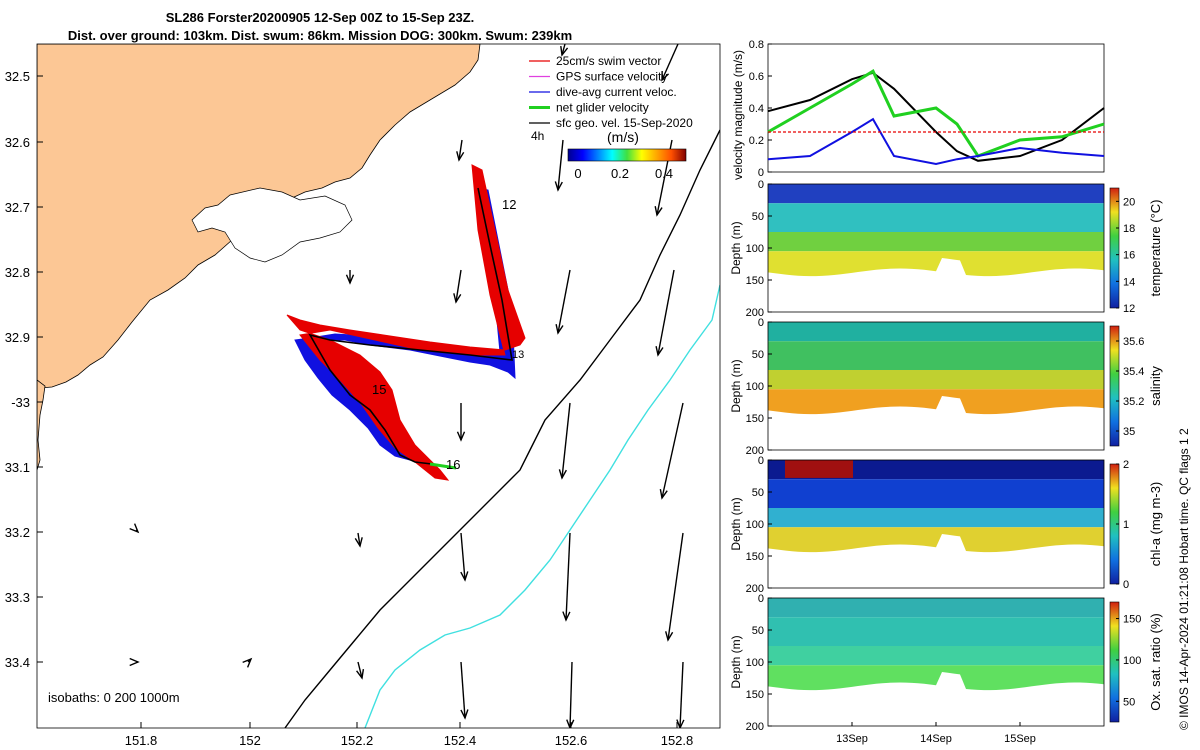  Describe the element at coordinates (936, 739) in the screenshot. I see `time-tick-label: 14Sep` at that location.